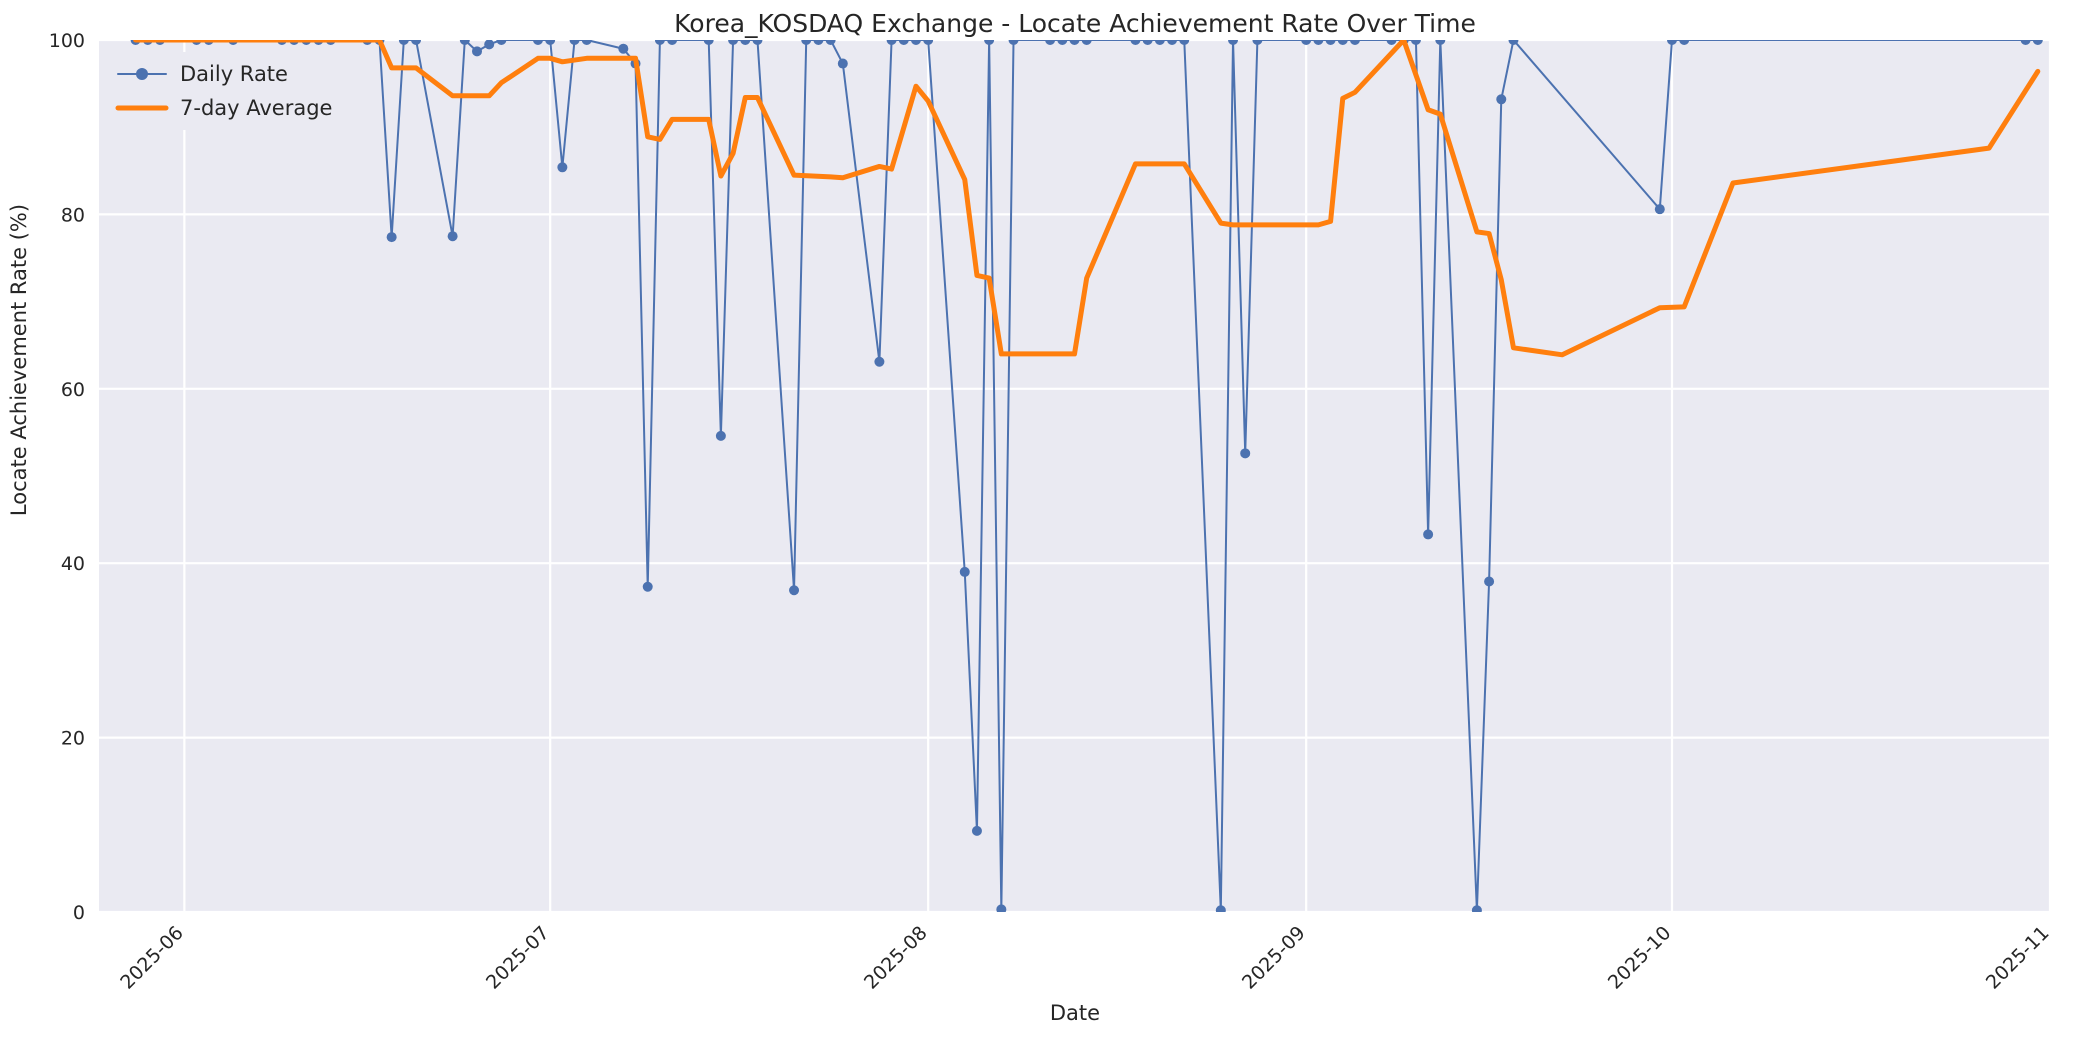 This screenshot has height=1050, width=2100. I want to click on legend-label: Daily Rate, so click(234, 74).